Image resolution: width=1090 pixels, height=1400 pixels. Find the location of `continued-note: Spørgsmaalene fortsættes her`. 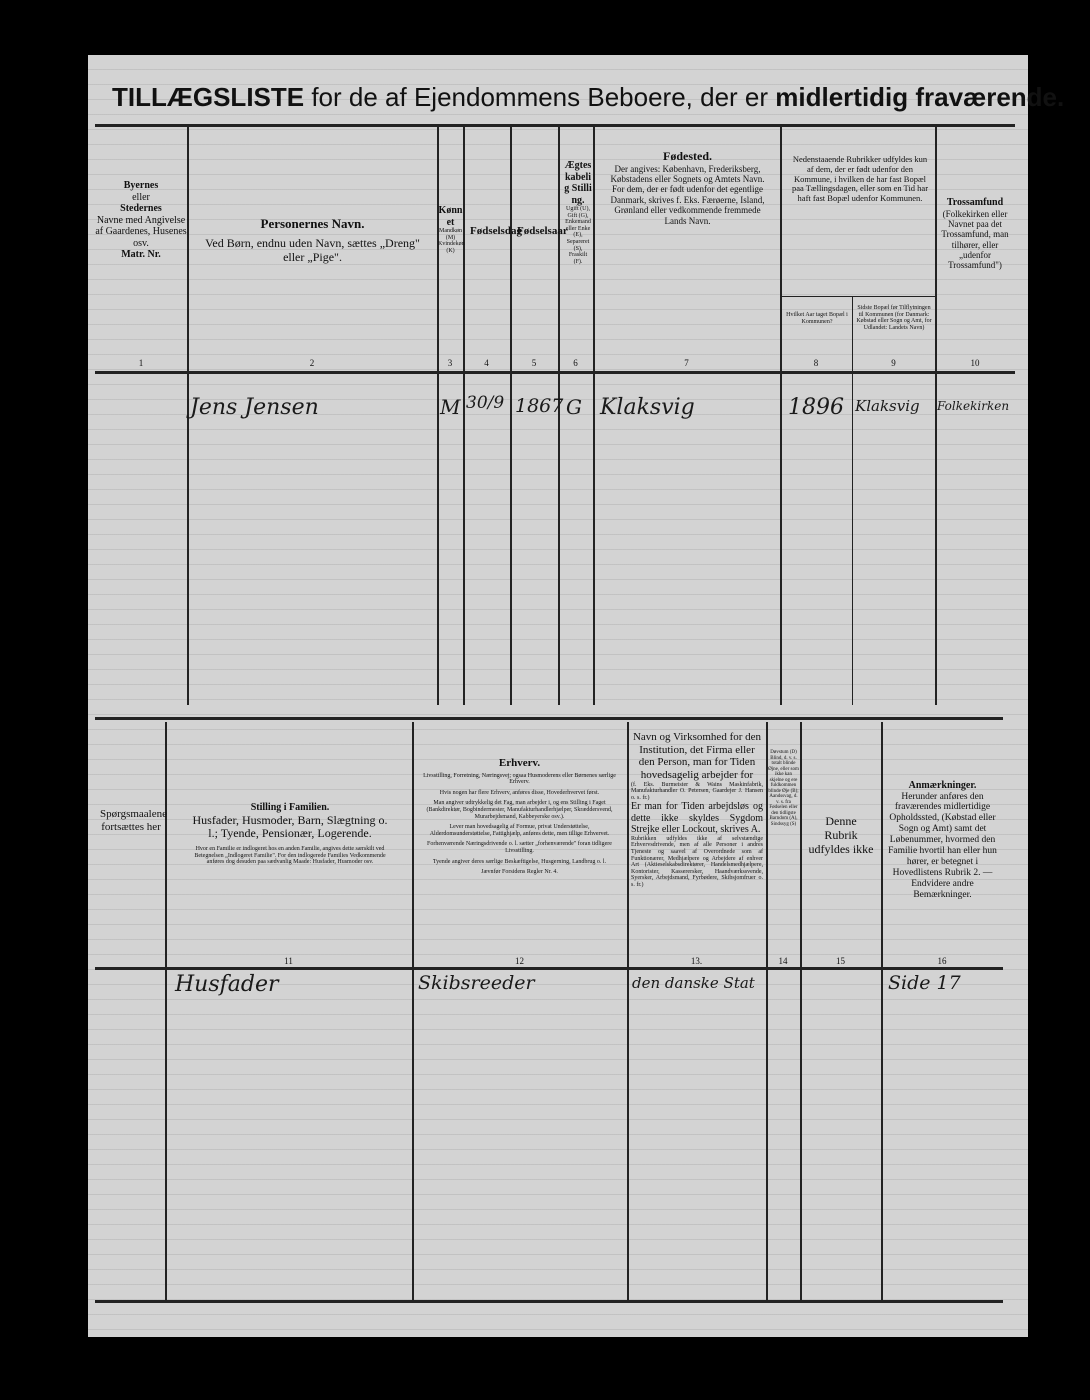

continued-note: Spørgsmaalene fortsættes her is located at coordinates (134, 820).